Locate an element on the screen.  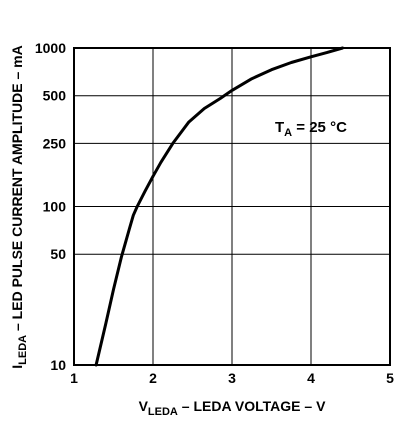
y-tick-label: 10 is located at coordinates (58, 365).